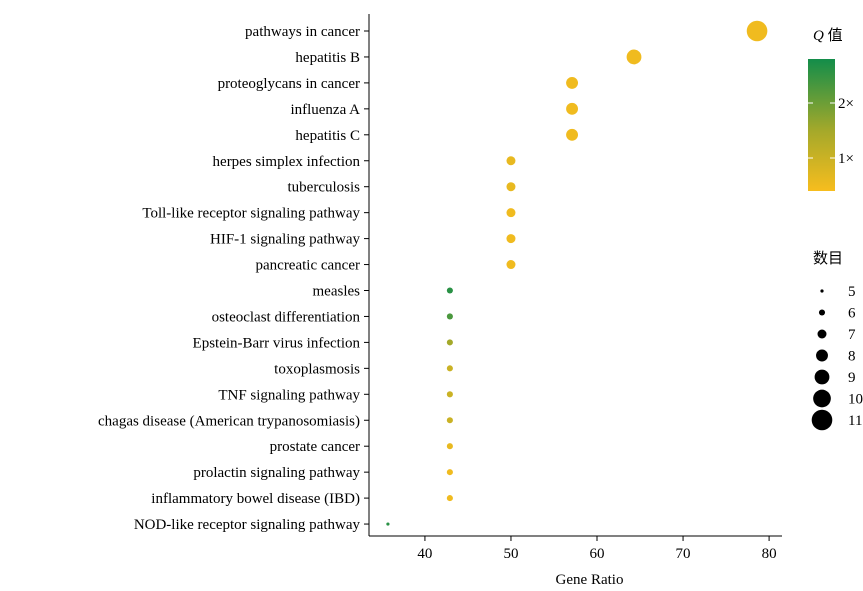  What do you see at coordinates (852, 378) in the screenshot?
I see `size-legend-label: 9` at bounding box center [852, 378].